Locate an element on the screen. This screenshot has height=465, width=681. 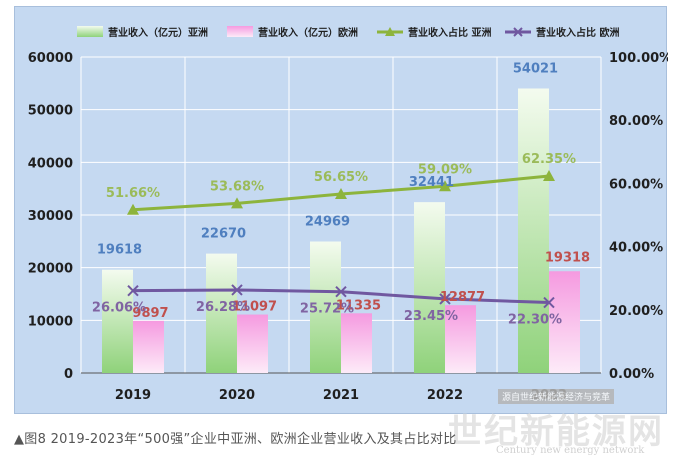
legend-label-1: 营业收入（亿元）欧洲 is located at coordinates (308, 32).